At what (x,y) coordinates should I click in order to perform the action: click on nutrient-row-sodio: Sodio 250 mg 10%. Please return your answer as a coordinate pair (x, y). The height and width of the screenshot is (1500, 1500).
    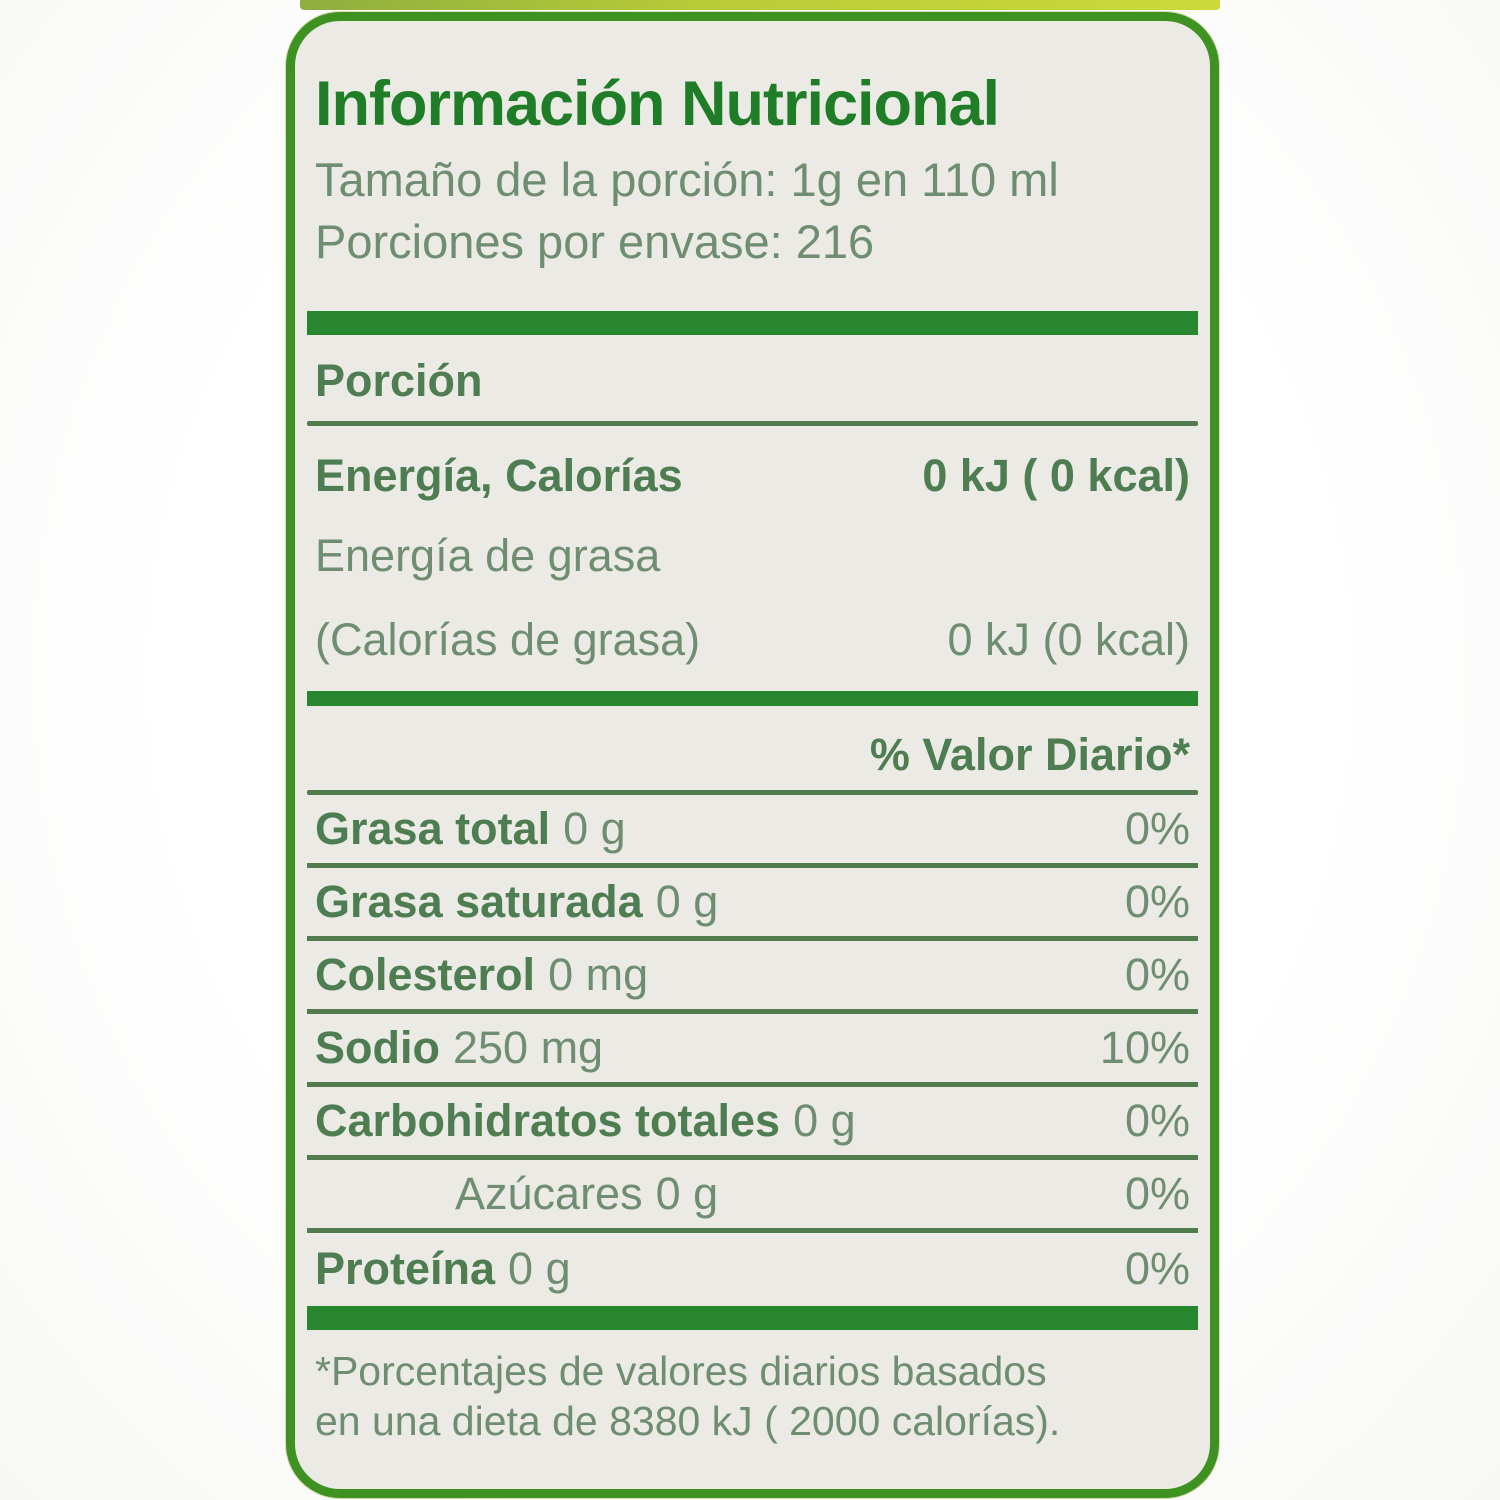
    Looking at the image, I should click on (752, 1050).